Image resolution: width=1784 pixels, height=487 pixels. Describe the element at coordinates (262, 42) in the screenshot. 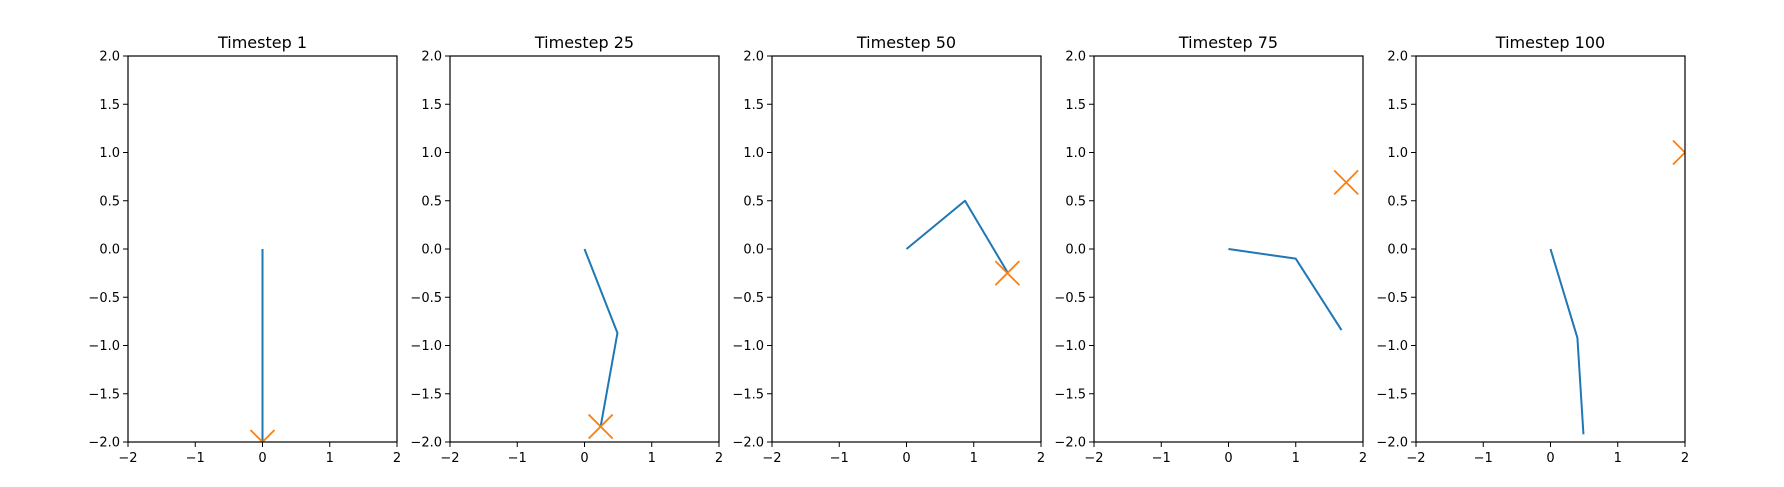

I see `subplot-title: Timestep 1` at that location.